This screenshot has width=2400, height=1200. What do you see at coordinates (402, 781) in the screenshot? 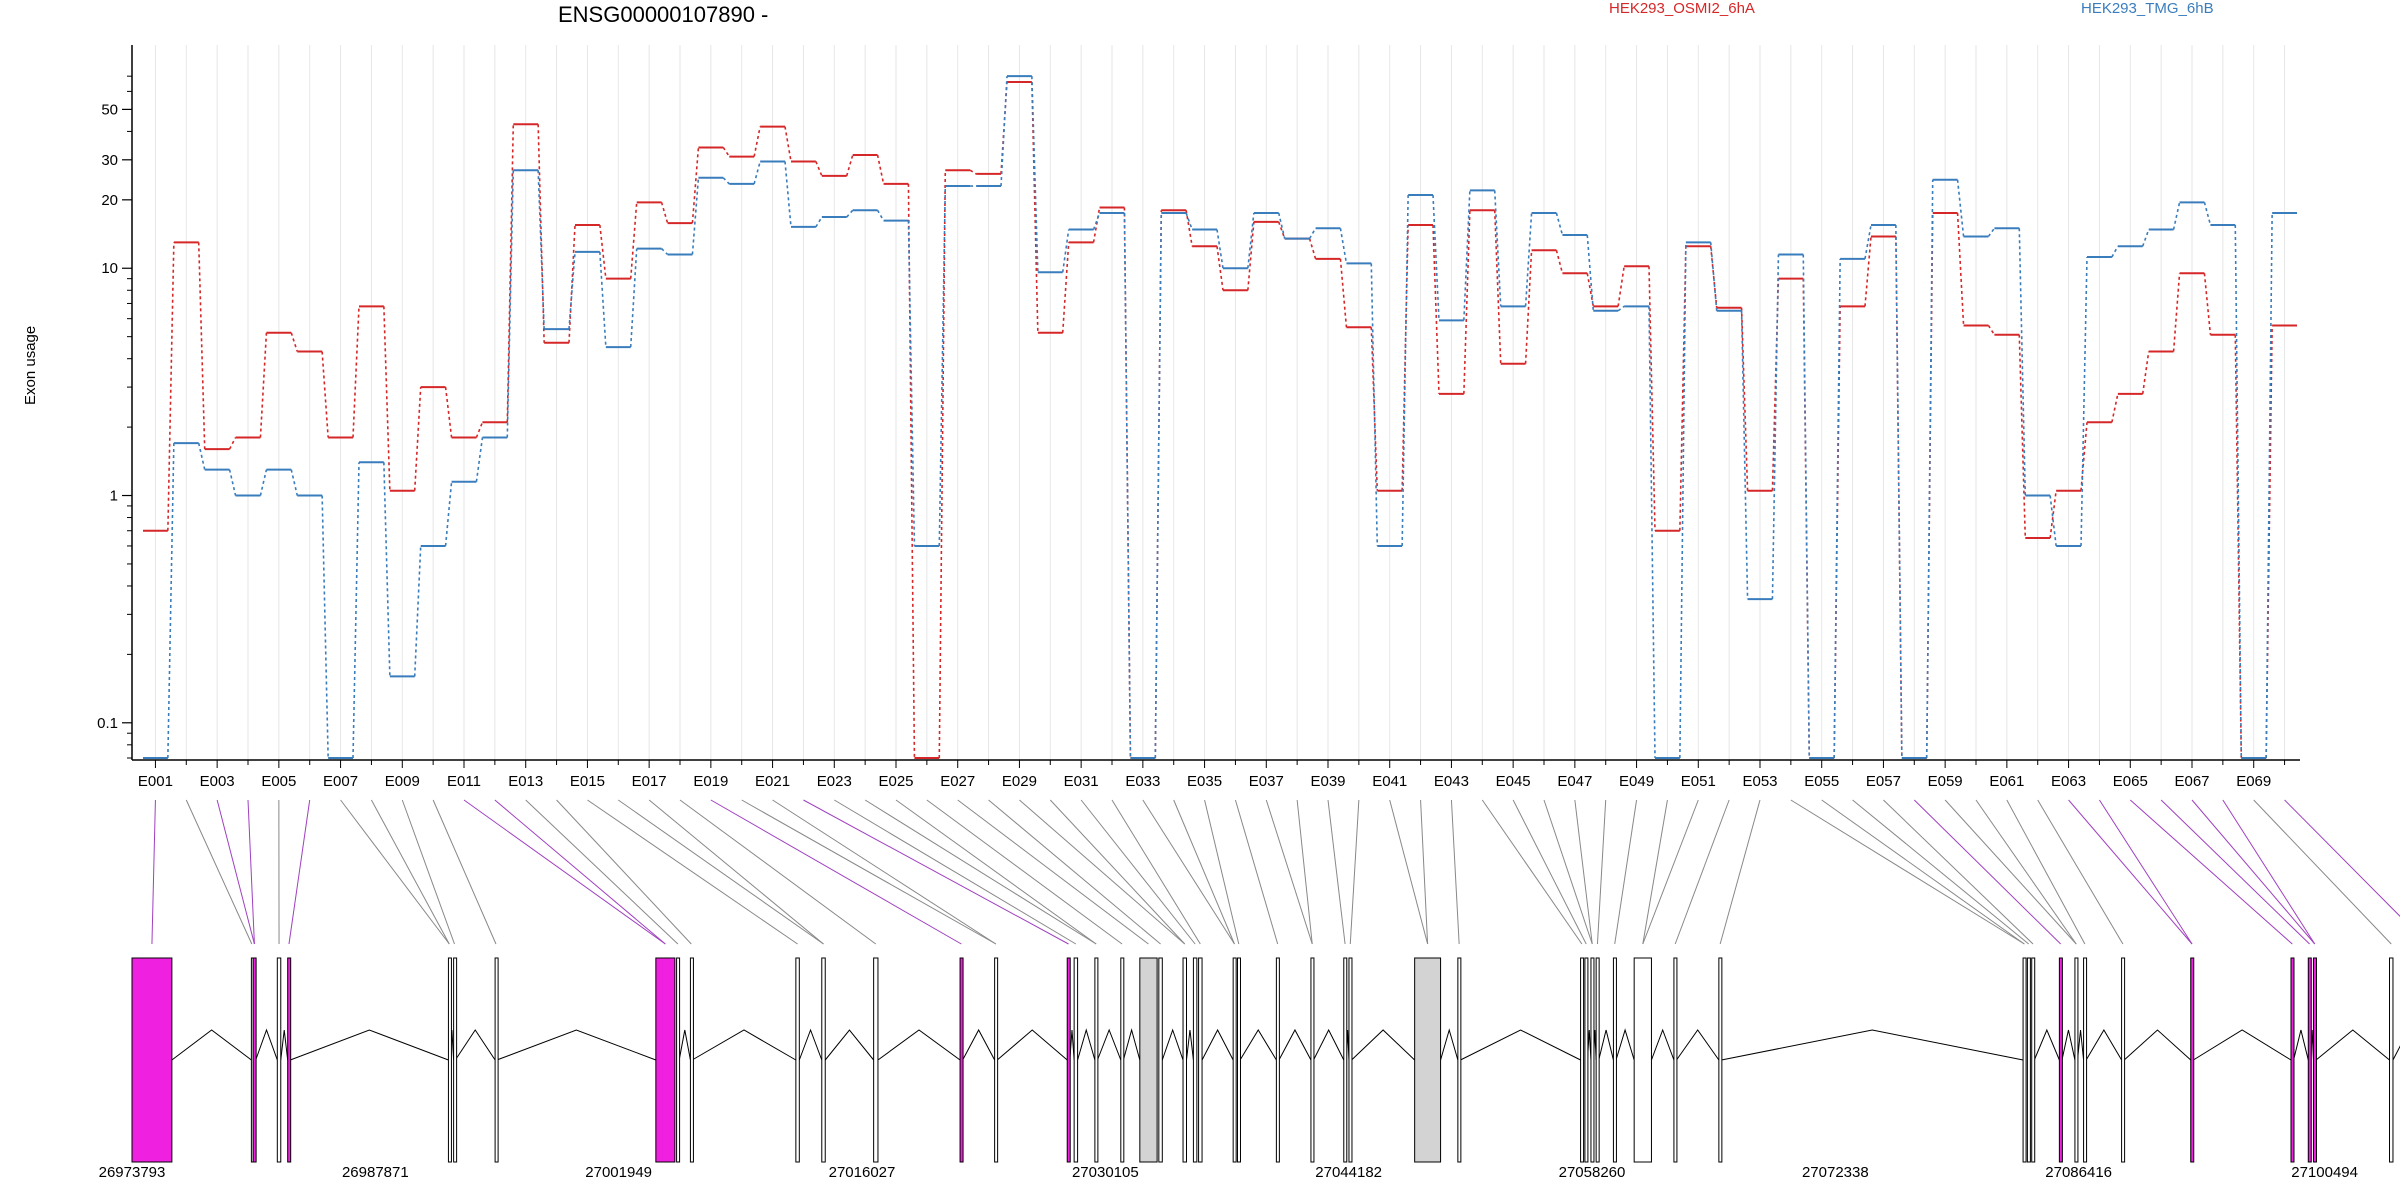
I see `x-tick-label: E009` at bounding box center [402, 781].